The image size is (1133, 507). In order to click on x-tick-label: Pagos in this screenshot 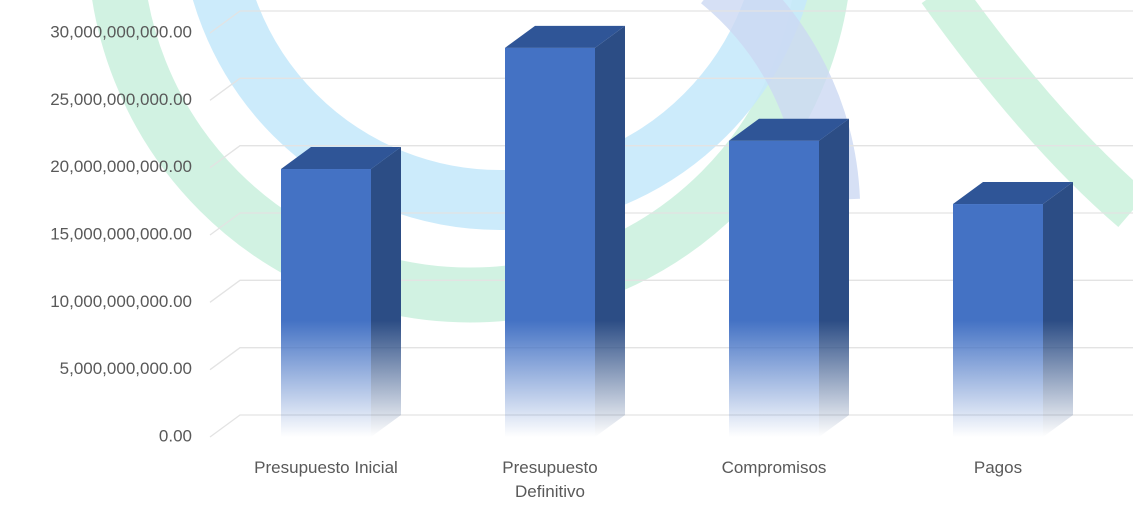, I will do `click(998, 467)`.